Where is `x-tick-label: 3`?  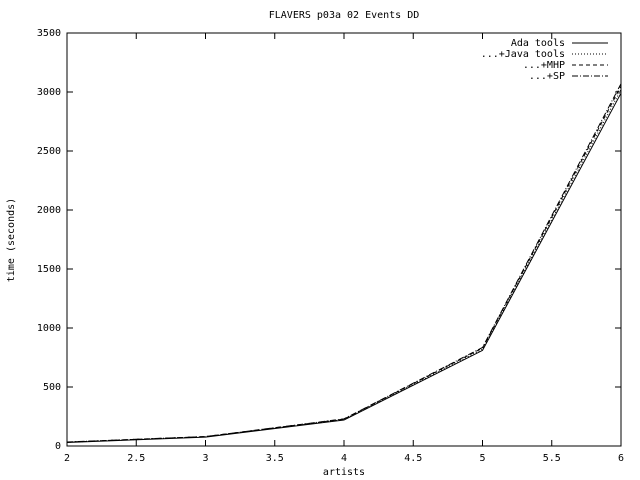
x-tick-label: 3 is located at coordinates (205, 458).